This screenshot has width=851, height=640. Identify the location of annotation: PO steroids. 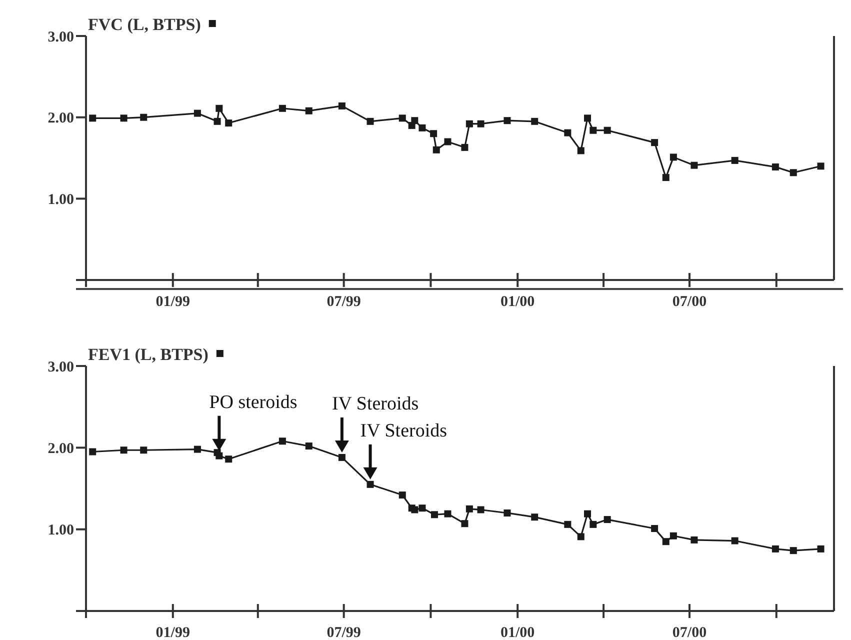
(253, 402).